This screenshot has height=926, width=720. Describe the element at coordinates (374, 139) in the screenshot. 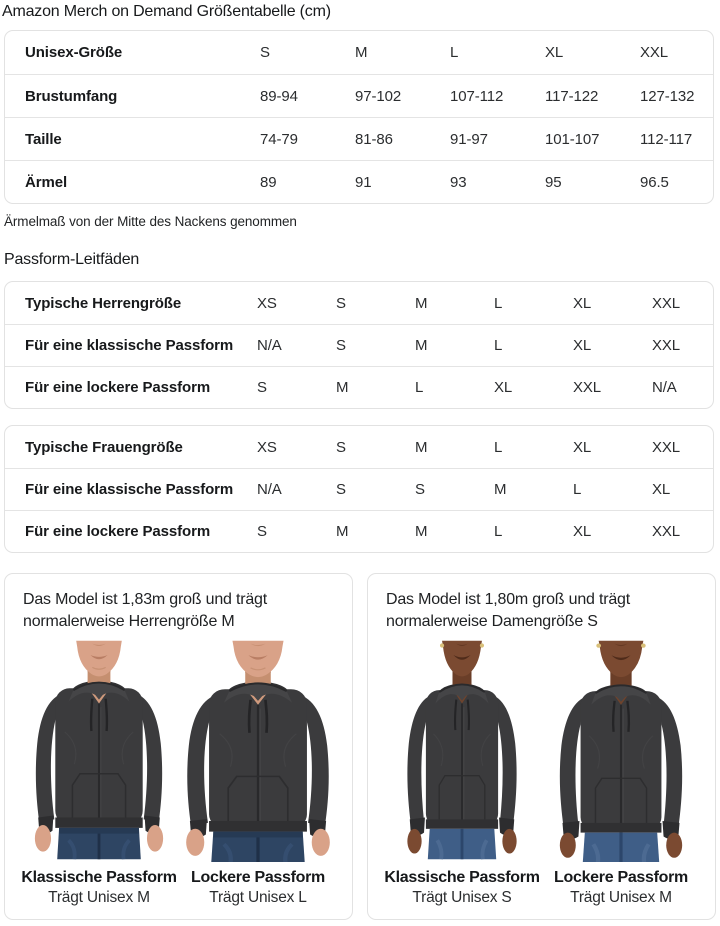

I see `cell: 81-86` at that location.